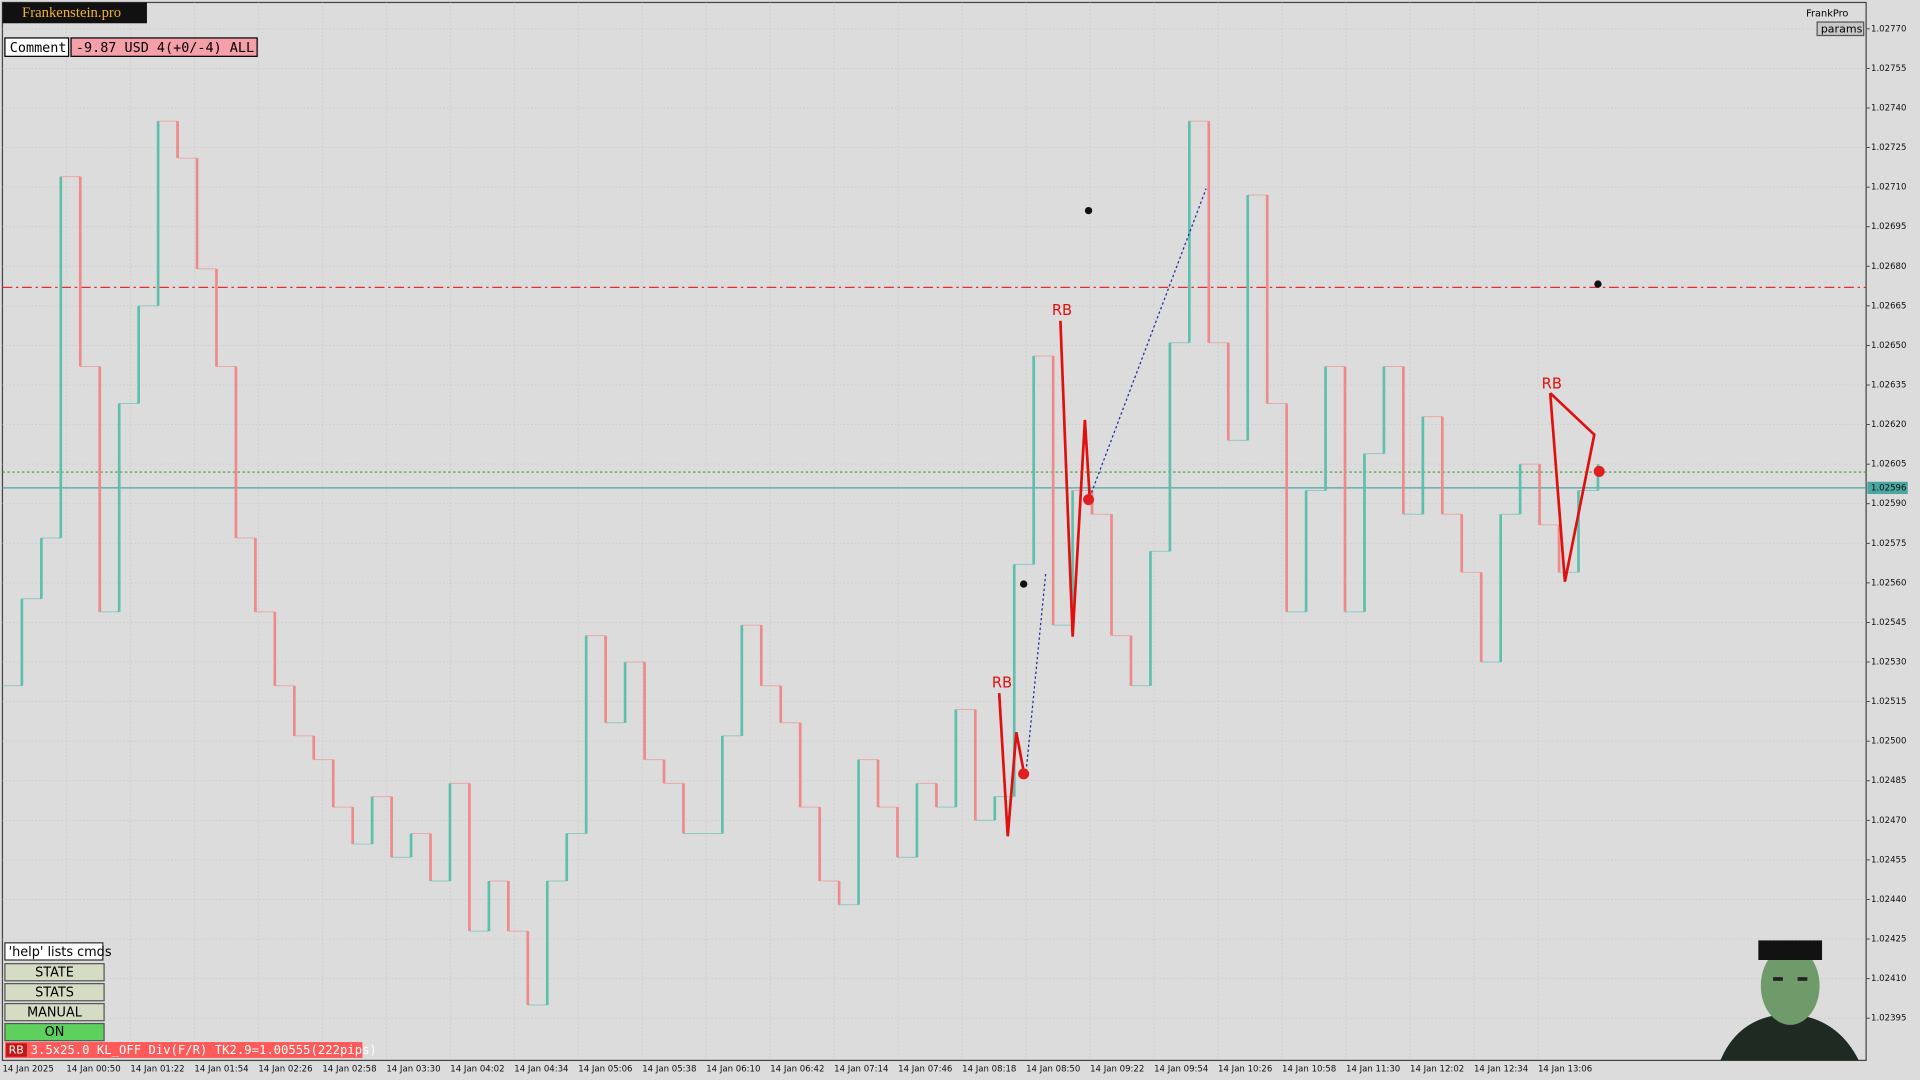  I want to click on x-tick-label: 14 Jan 07:46, so click(925, 1069).